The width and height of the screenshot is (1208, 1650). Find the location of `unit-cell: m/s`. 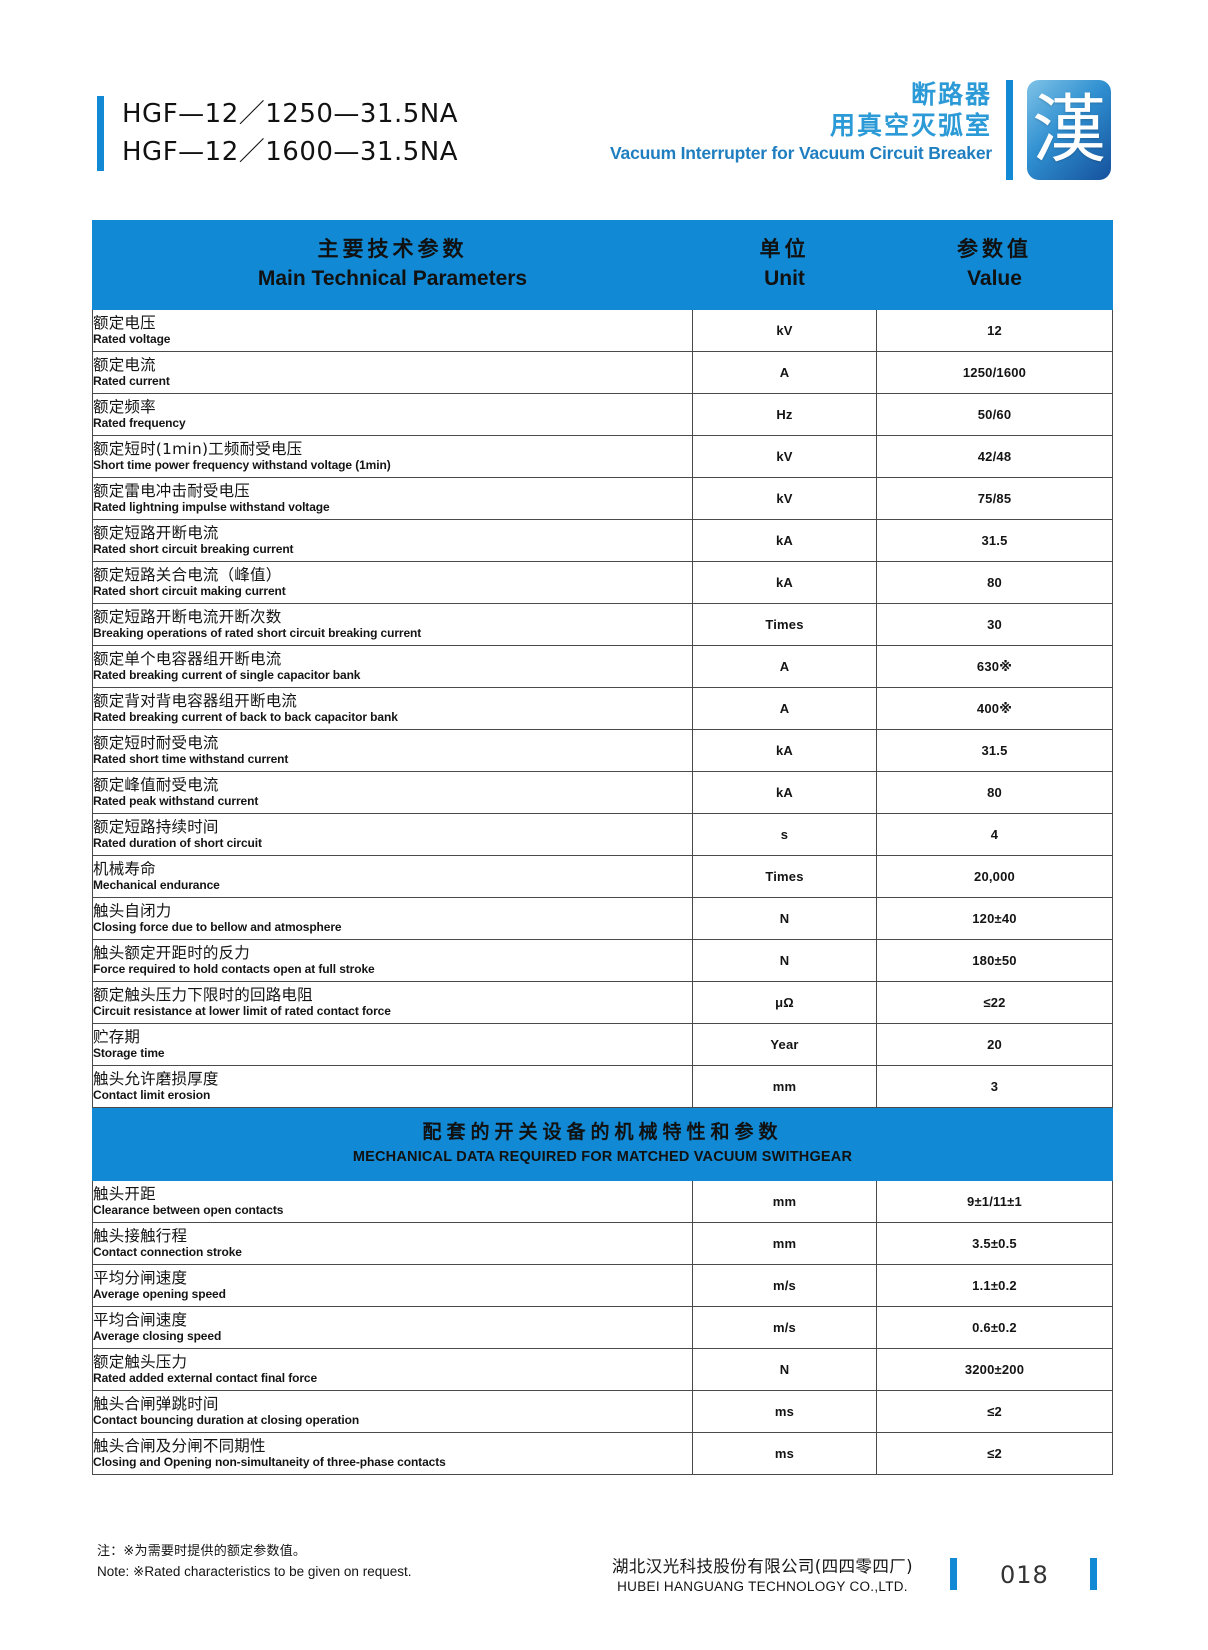

unit-cell: m/s is located at coordinates (784, 1327).